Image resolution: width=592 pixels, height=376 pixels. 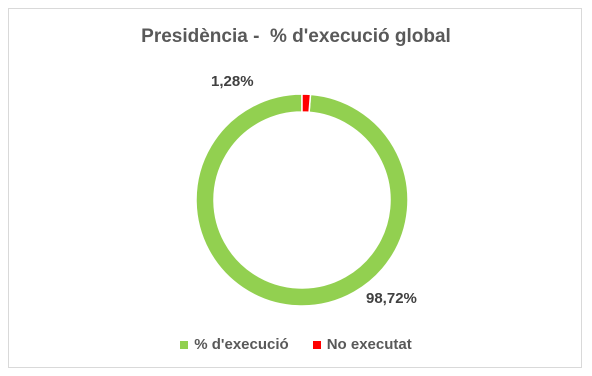 What do you see at coordinates (316, 344) in the screenshot?
I see `legend-swatch-not-executed` at bounding box center [316, 344].